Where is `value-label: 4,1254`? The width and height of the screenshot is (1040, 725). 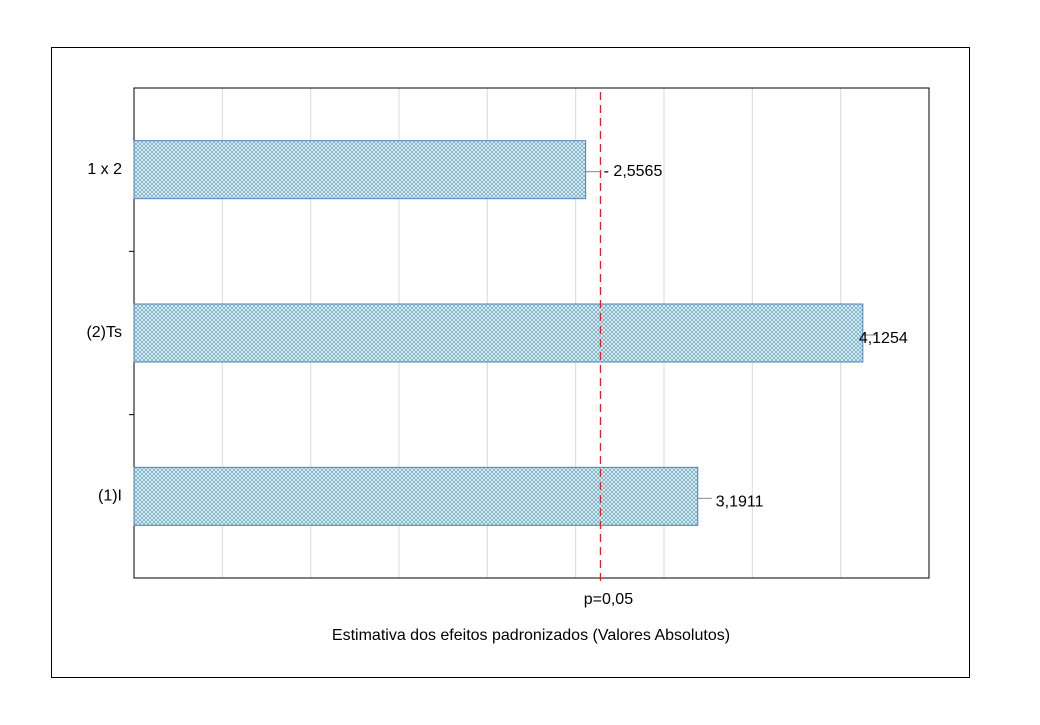 value-label: 4,1254 is located at coordinates (883, 338).